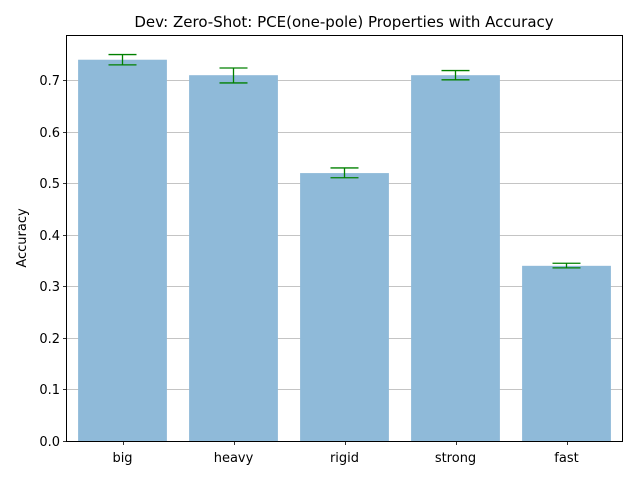 The width and height of the screenshot is (640, 480). What do you see at coordinates (49, 133) in the screenshot?
I see `y-tick-label: 0.6` at bounding box center [49, 133].